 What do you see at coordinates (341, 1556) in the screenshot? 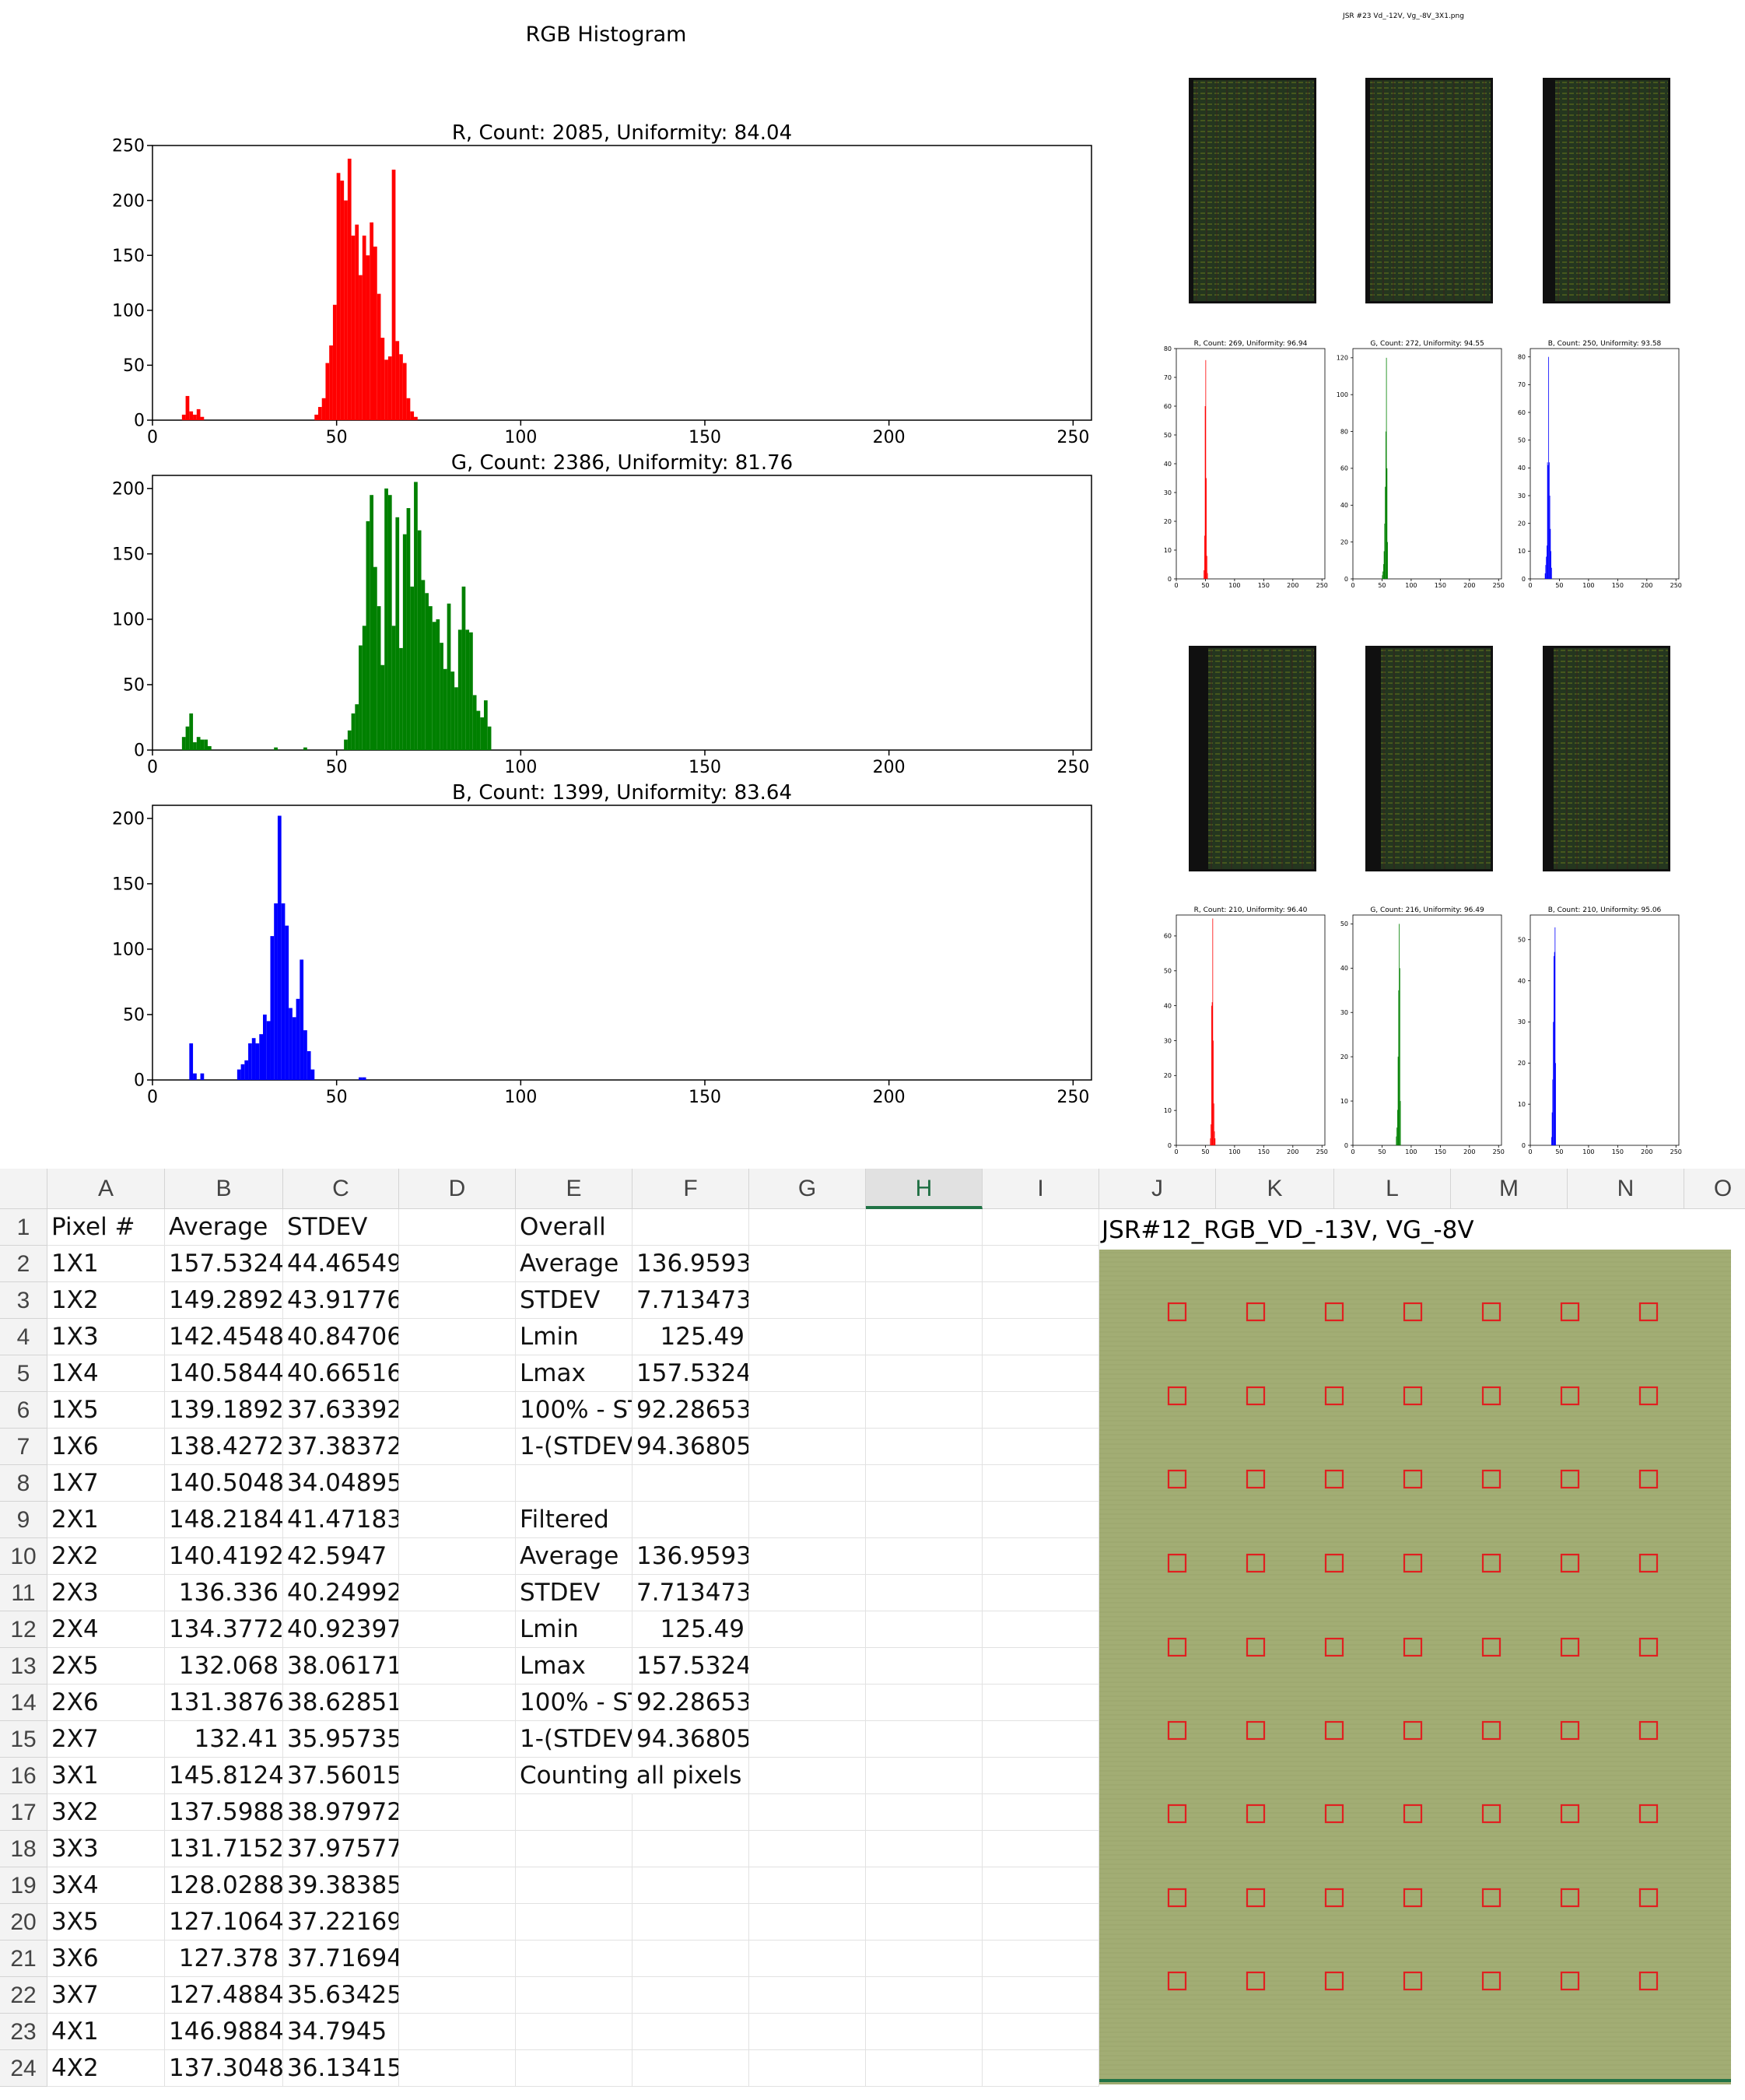
I see `cell: 42.5947` at bounding box center [341, 1556].